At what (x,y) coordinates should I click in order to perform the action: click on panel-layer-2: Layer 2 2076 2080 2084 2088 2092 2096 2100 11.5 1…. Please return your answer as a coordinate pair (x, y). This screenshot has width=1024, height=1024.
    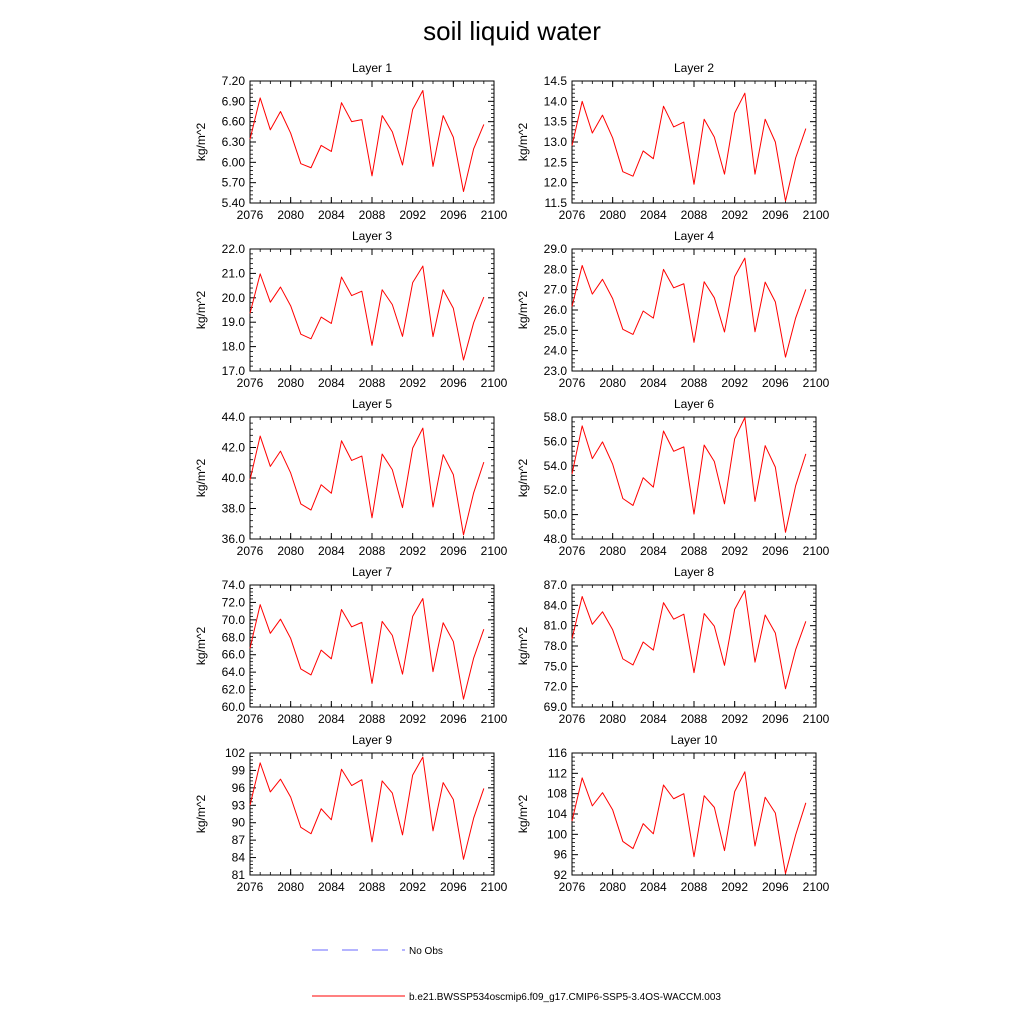
    Looking at the image, I should click on (673, 141).